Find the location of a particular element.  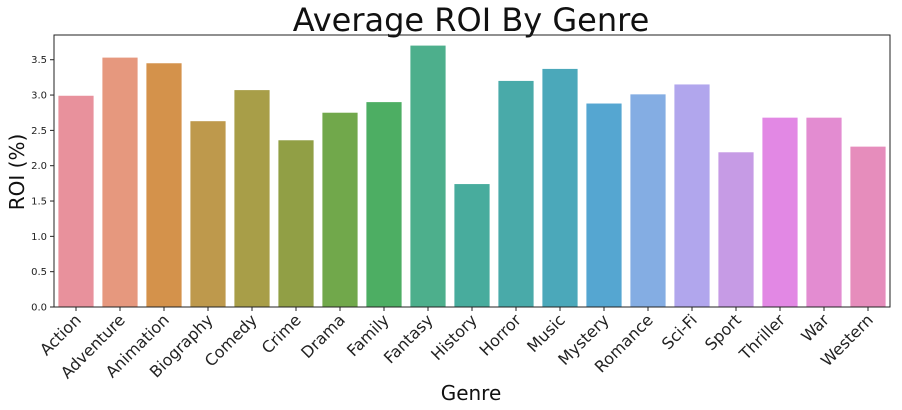

y-tick-label: 1.5 is located at coordinates (39, 202).